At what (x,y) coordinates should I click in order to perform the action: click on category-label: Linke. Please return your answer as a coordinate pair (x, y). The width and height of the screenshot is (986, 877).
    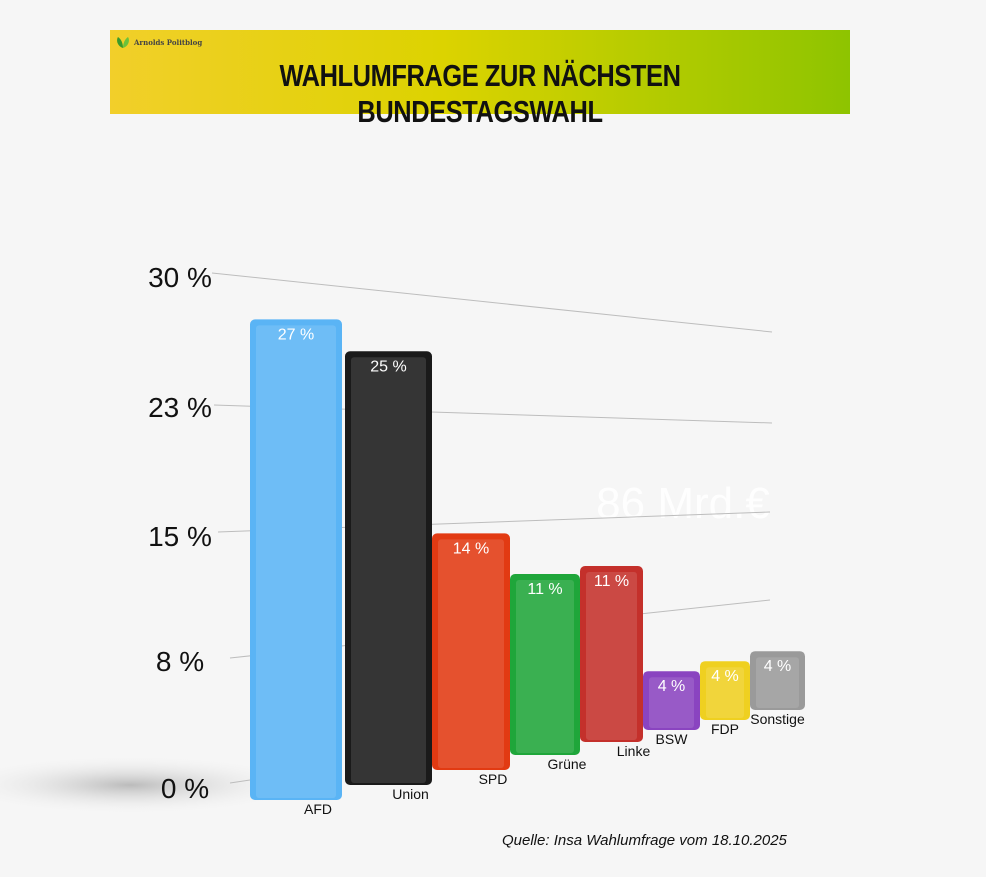
    Looking at the image, I should click on (634, 751).